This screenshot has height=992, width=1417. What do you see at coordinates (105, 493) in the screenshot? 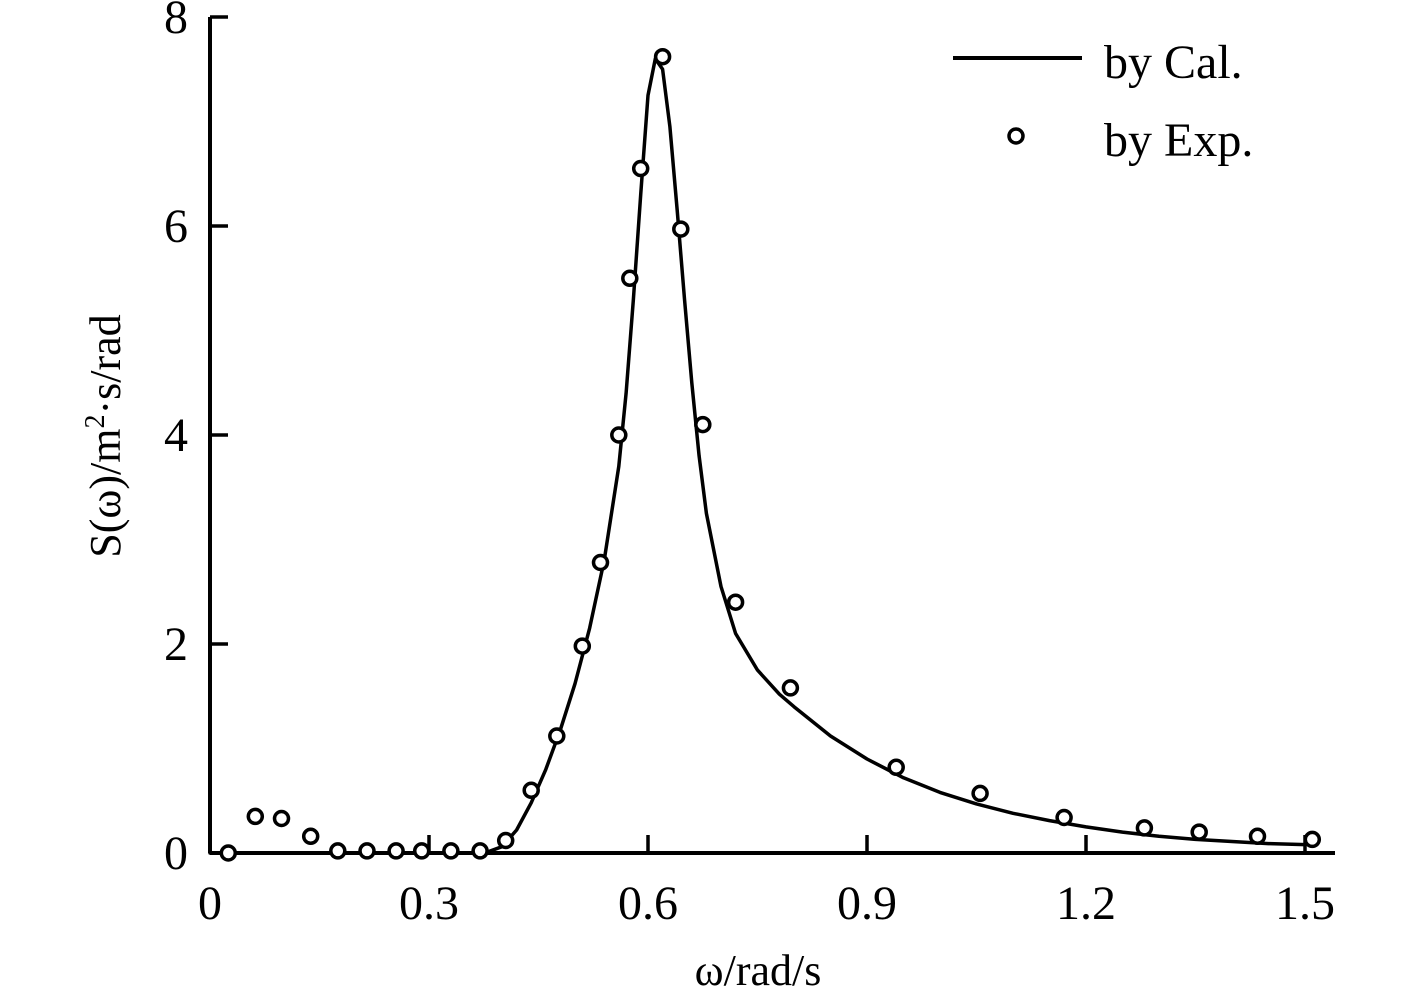
I see `y-axis-label-main: S(ω)/m` at bounding box center [105, 493].